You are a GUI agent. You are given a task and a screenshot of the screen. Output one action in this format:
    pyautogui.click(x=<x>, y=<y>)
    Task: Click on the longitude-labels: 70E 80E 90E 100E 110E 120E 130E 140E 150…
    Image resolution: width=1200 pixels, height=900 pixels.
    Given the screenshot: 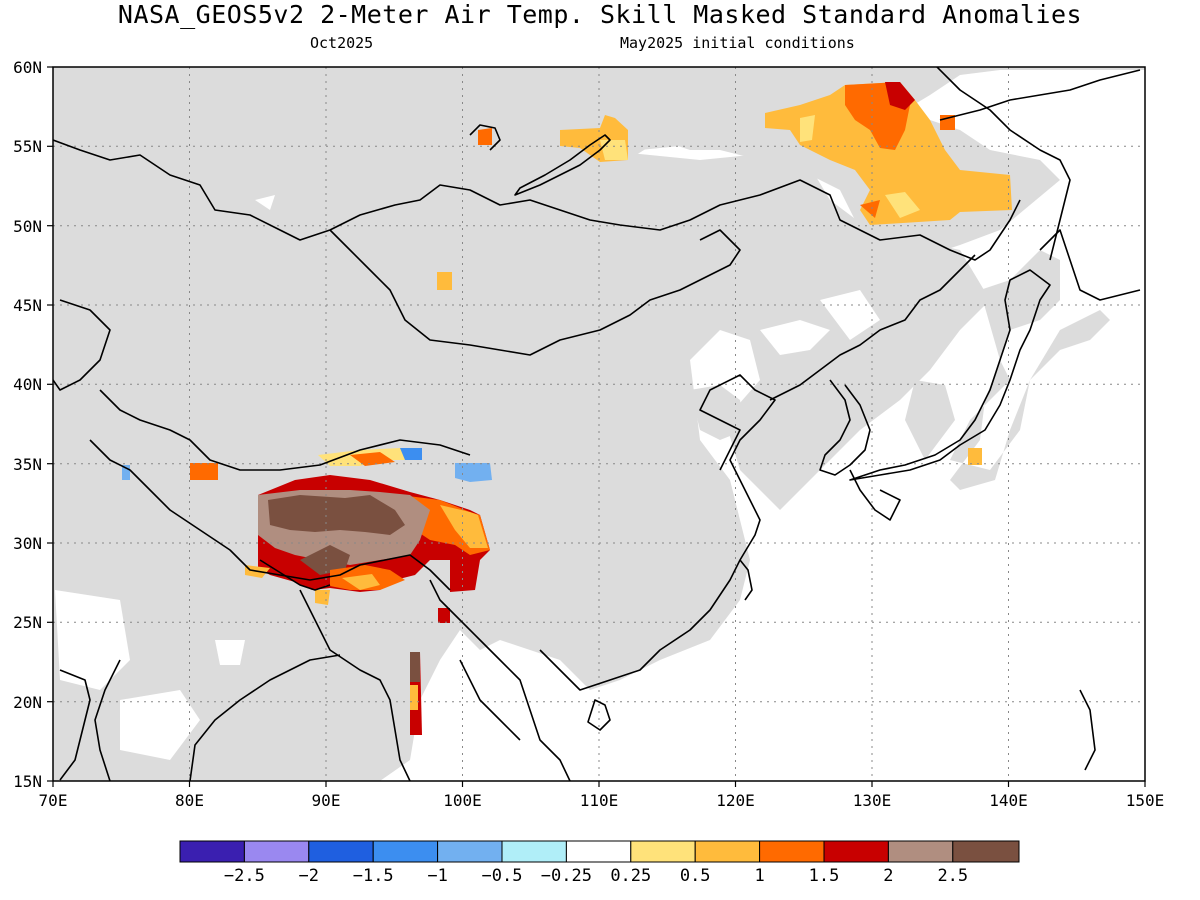 What is the action you would take?
    pyautogui.click(x=602, y=800)
    